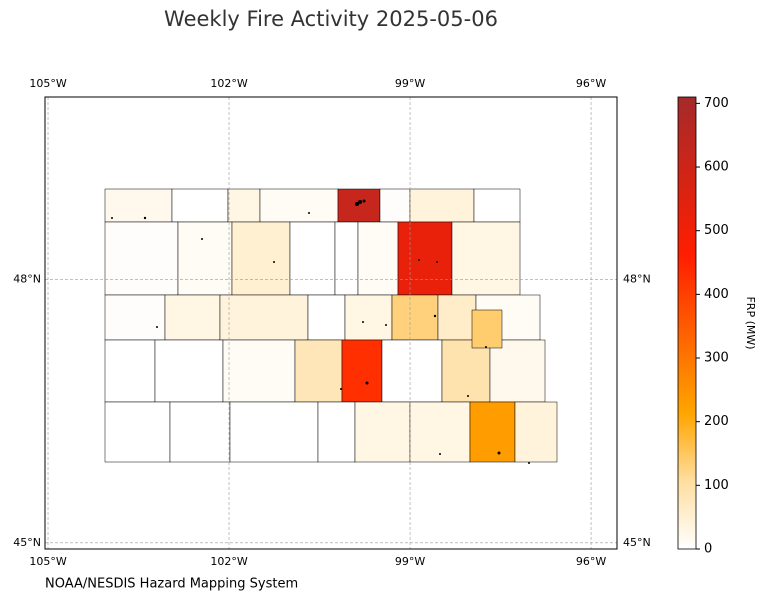 This screenshot has height=605, width=769. I want to click on lon-label-top: 102°W, so click(228, 83).